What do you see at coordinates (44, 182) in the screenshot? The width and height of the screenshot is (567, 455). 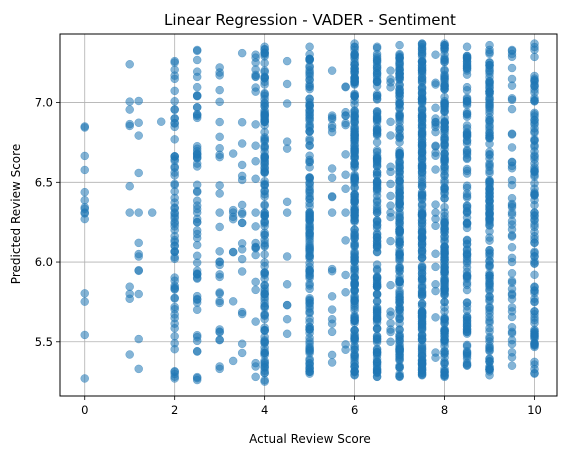 I see `y-tick-label: 6.5` at bounding box center [44, 182].